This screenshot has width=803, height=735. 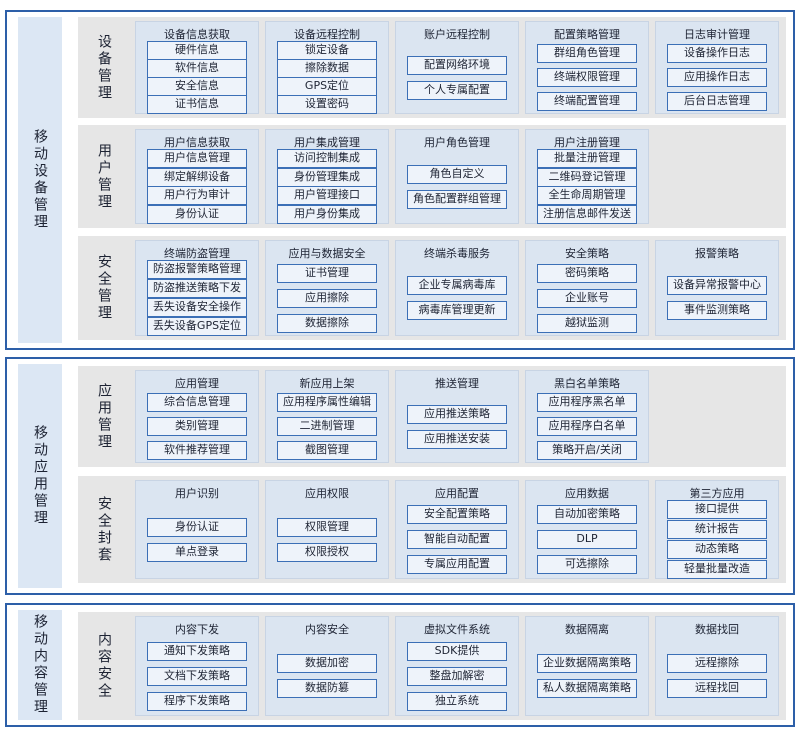 I want to click on module-item: 二进制管理, so click(x=327, y=426).